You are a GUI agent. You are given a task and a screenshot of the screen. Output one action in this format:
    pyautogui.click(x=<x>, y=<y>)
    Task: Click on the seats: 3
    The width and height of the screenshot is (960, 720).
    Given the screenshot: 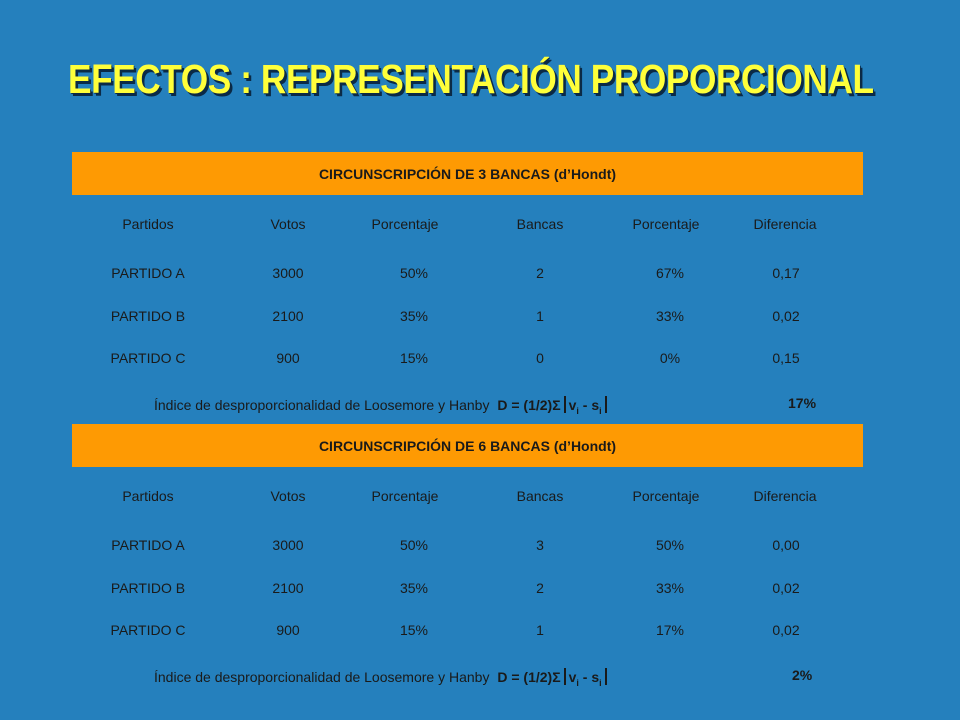 What is the action you would take?
    pyautogui.click(x=540, y=545)
    